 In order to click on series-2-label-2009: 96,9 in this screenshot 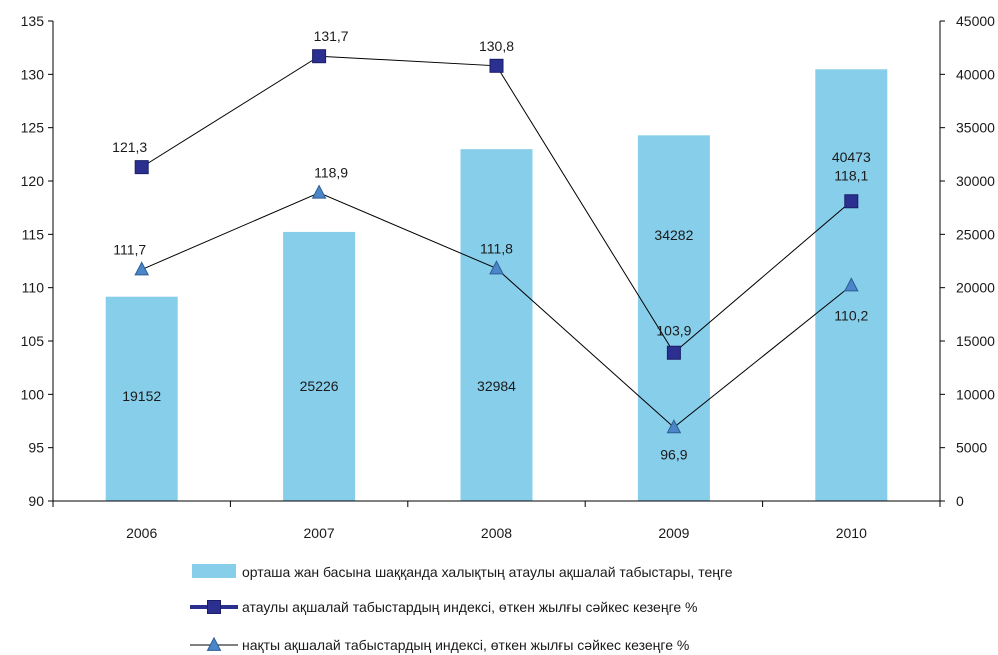, I will do `click(673, 454)`.